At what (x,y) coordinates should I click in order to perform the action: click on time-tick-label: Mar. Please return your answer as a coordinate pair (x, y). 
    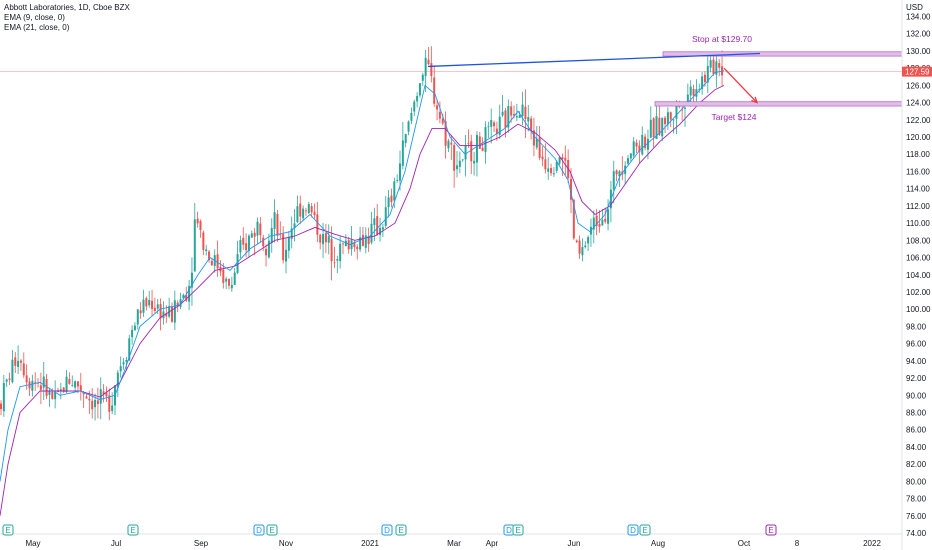
    Looking at the image, I should click on (454, 543).